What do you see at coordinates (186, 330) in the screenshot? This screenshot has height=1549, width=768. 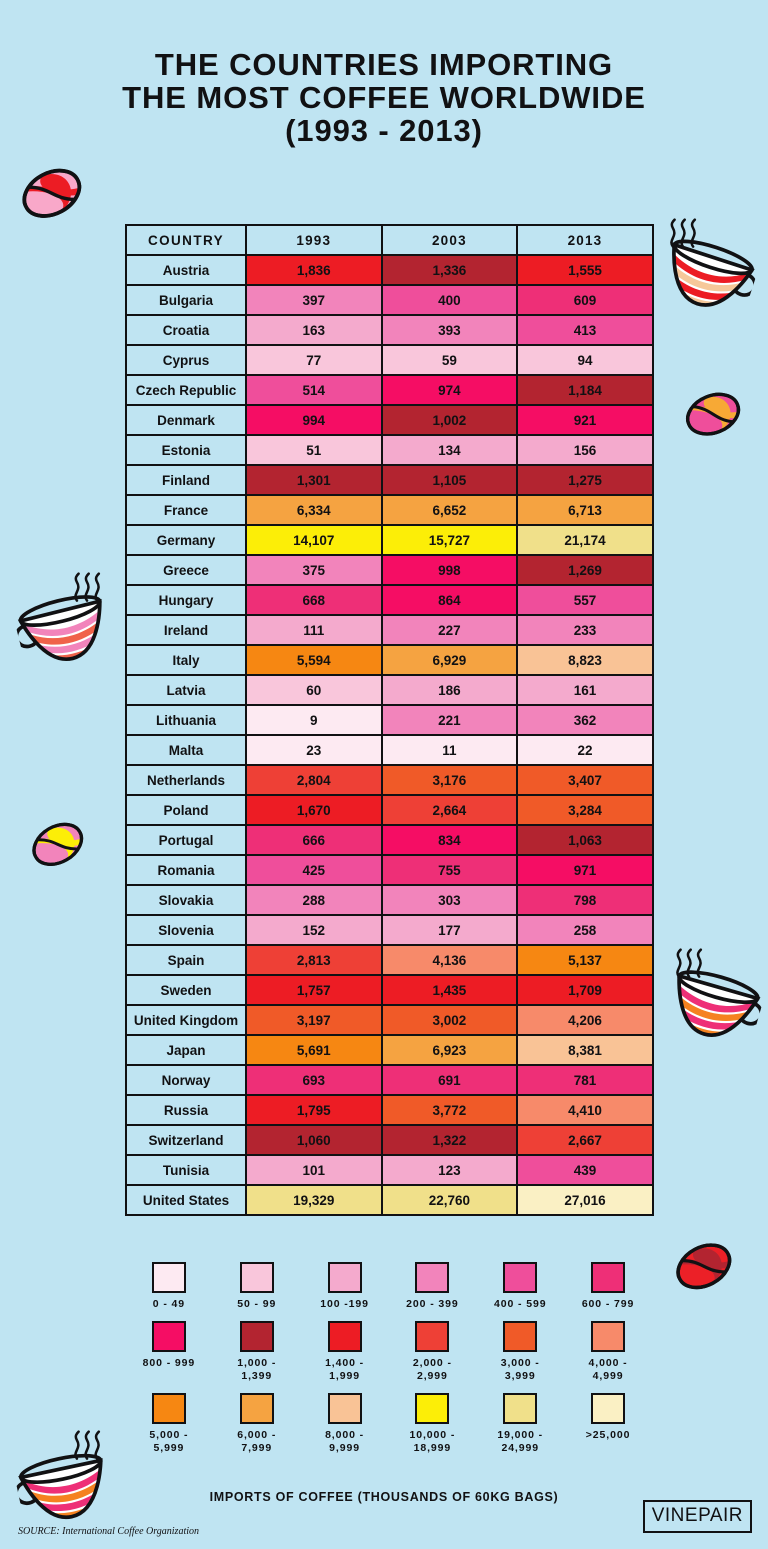 I see `country-name-cell: Croatia` at bounding box center [186, 330].